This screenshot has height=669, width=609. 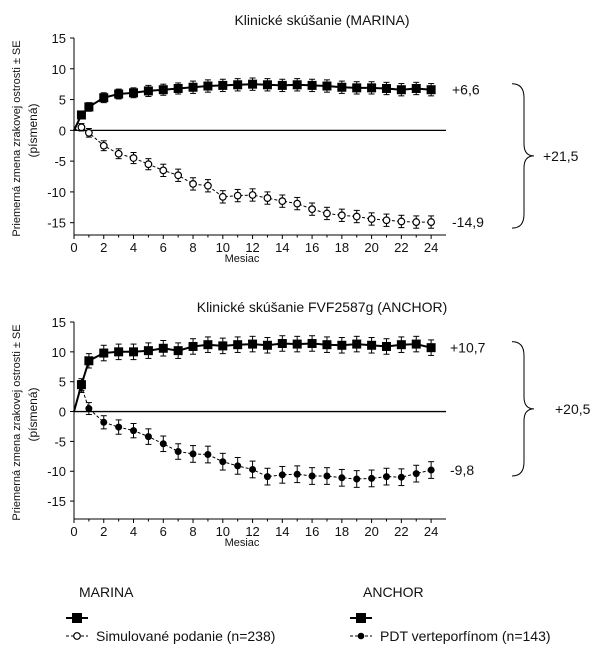 I want to click on series-line, so click(x=252, y=377).